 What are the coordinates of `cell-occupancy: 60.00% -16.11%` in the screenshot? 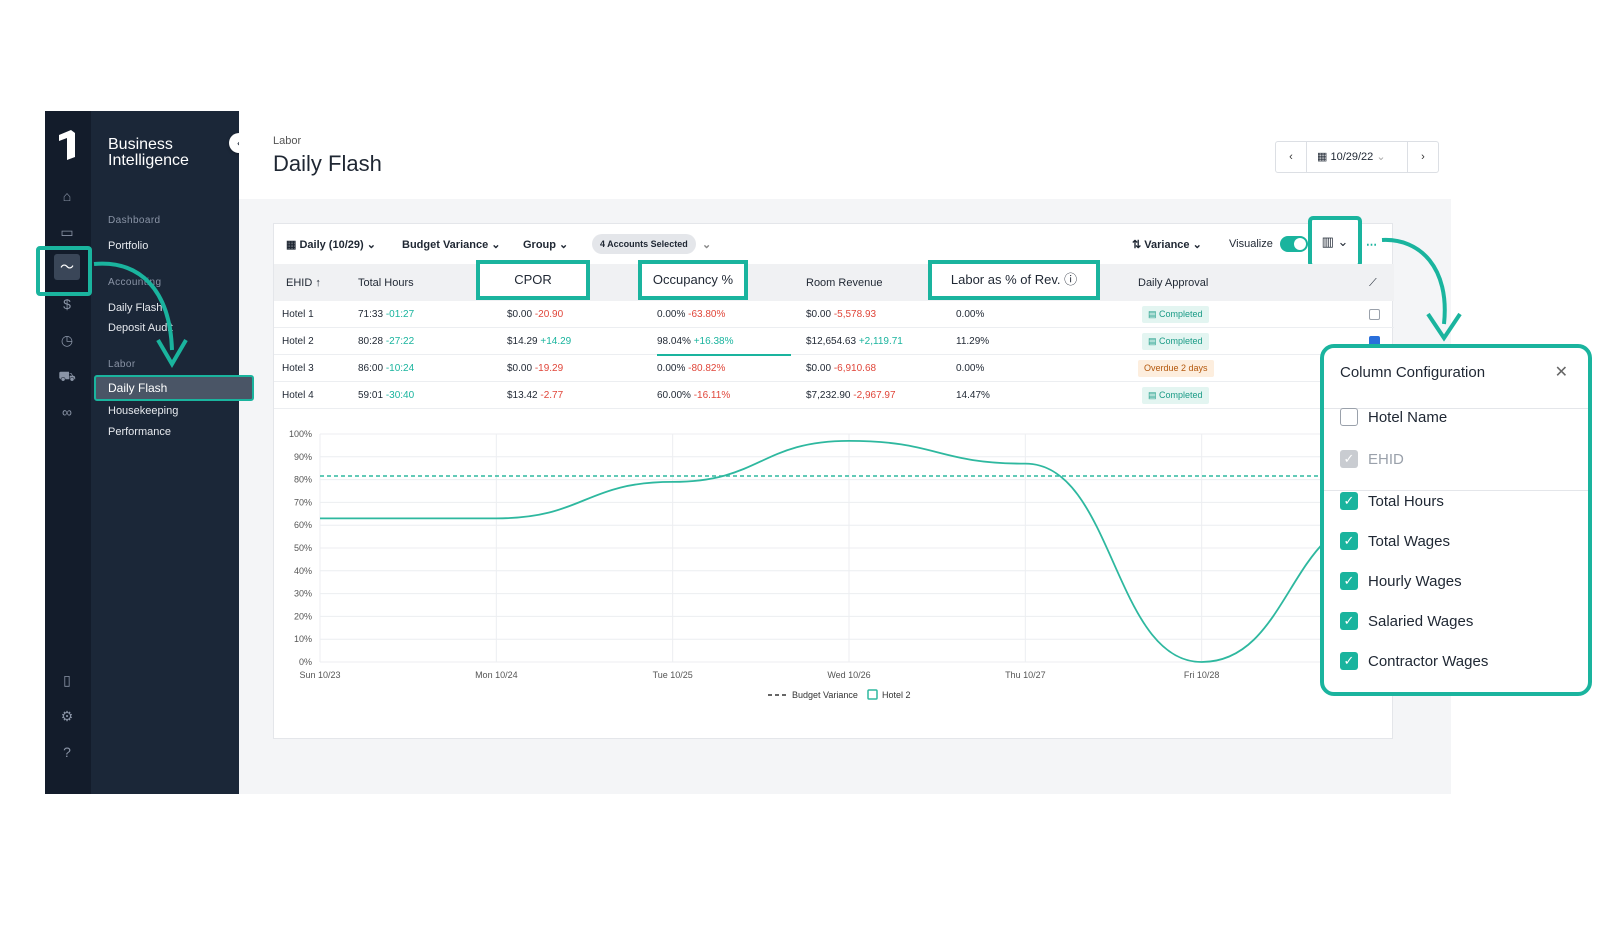 It's located at (694, 395).